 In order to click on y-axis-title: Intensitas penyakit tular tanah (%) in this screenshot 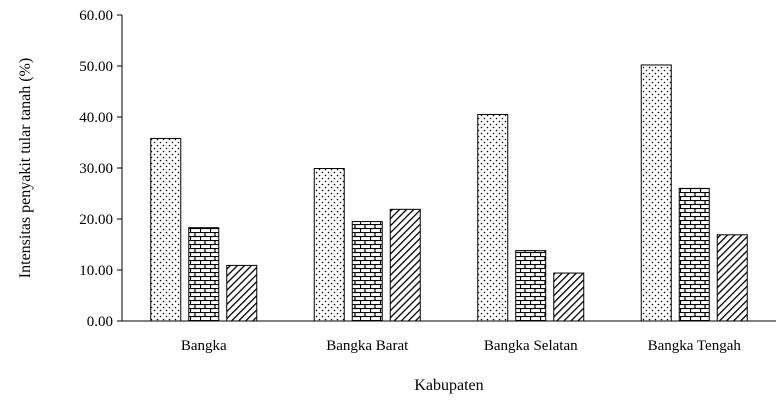, I will do `click(25, 168)`.